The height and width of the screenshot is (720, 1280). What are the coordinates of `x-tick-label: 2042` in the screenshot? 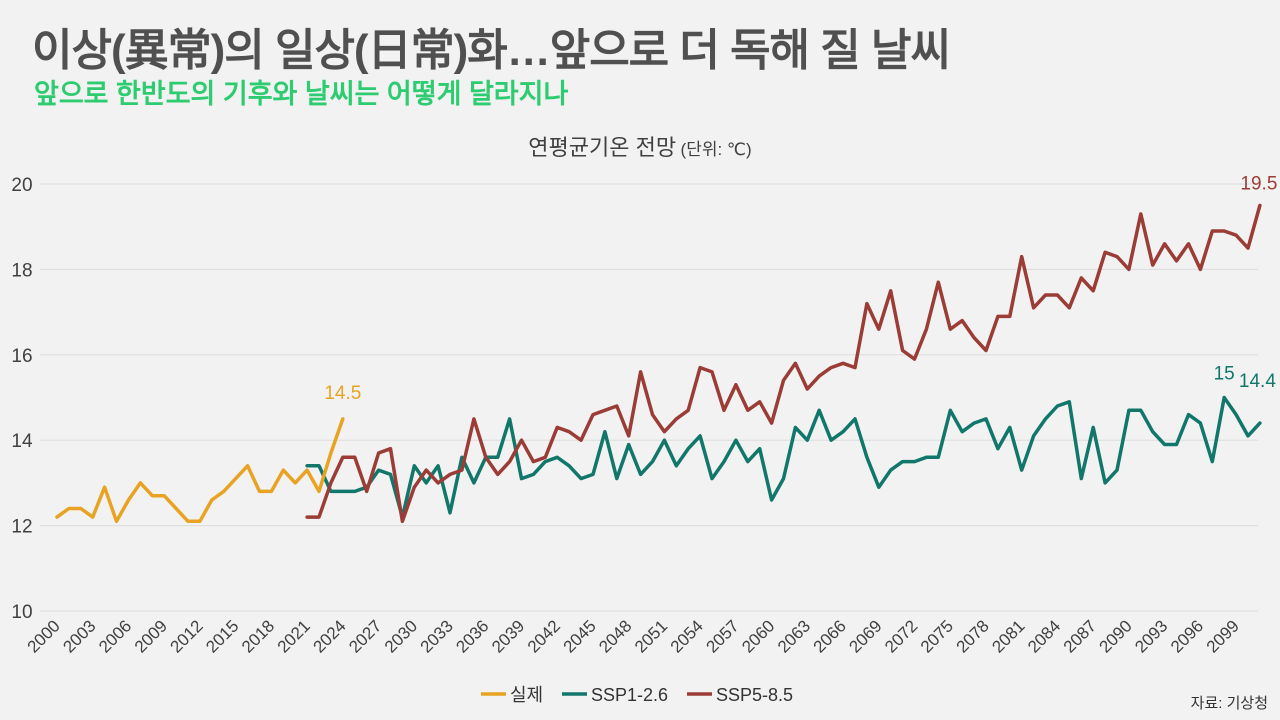 It's located at (544, 636).